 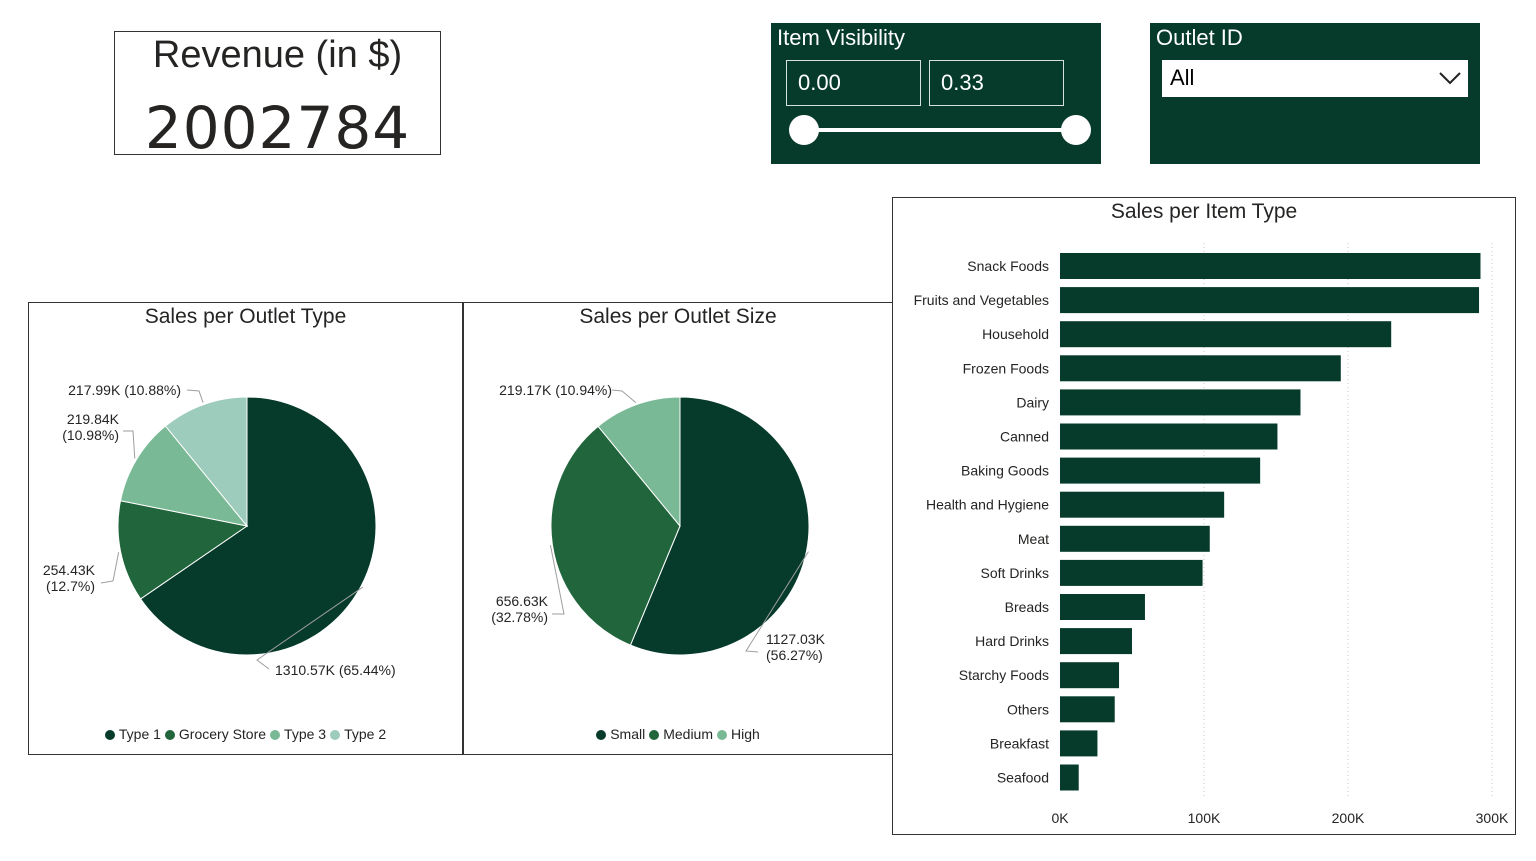 I want to click on legend-label: Medium, so click(x=688, y=734).